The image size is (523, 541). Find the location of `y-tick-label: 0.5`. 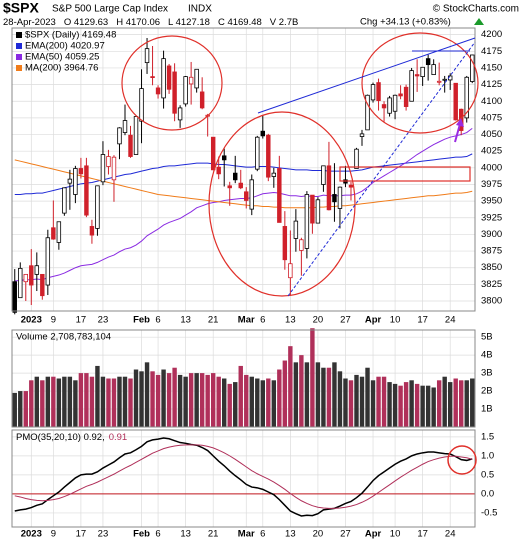

y-tick-label: 0.5 is located at coordinates (487, 474).